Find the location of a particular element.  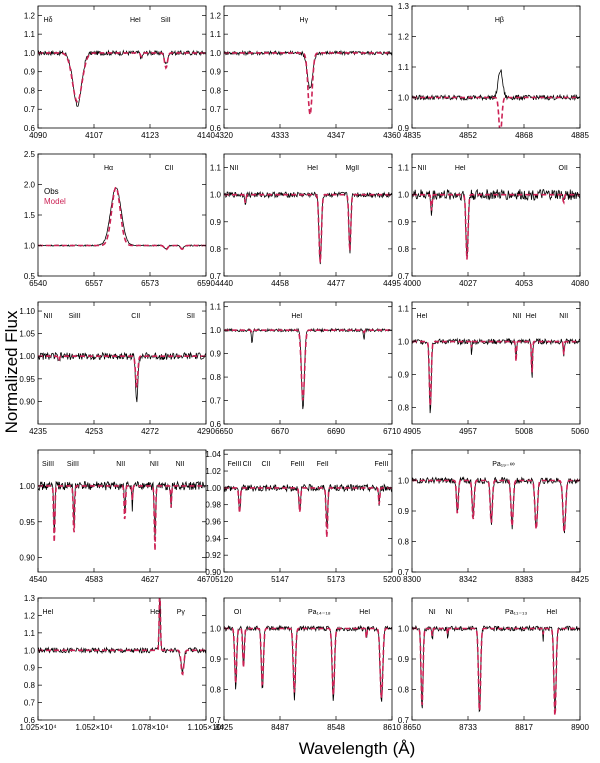

x-tick-label: 4235 is located at coordinates (38, 431).